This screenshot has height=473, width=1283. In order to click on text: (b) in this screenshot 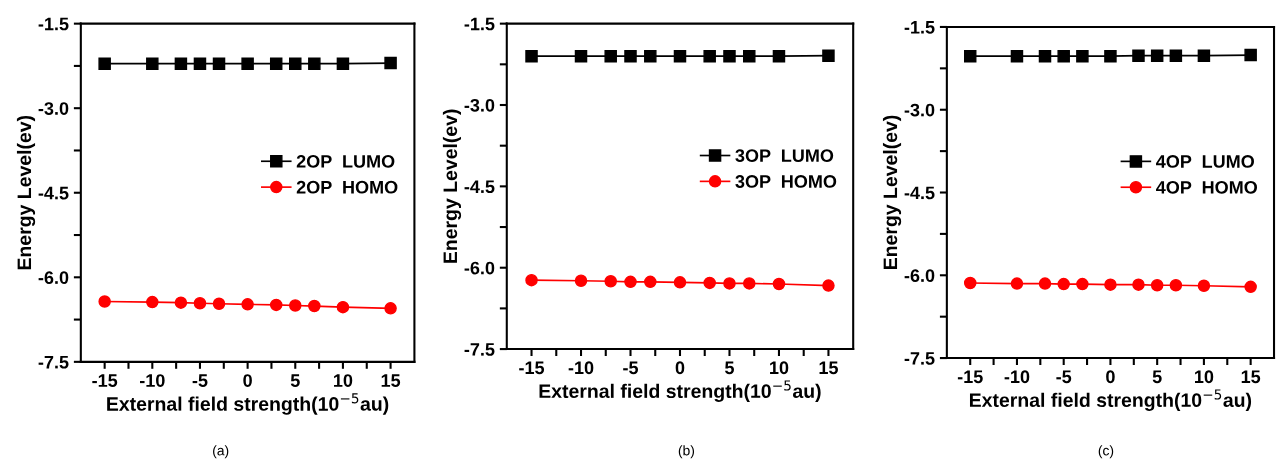, I will do `click(686, 452)`.